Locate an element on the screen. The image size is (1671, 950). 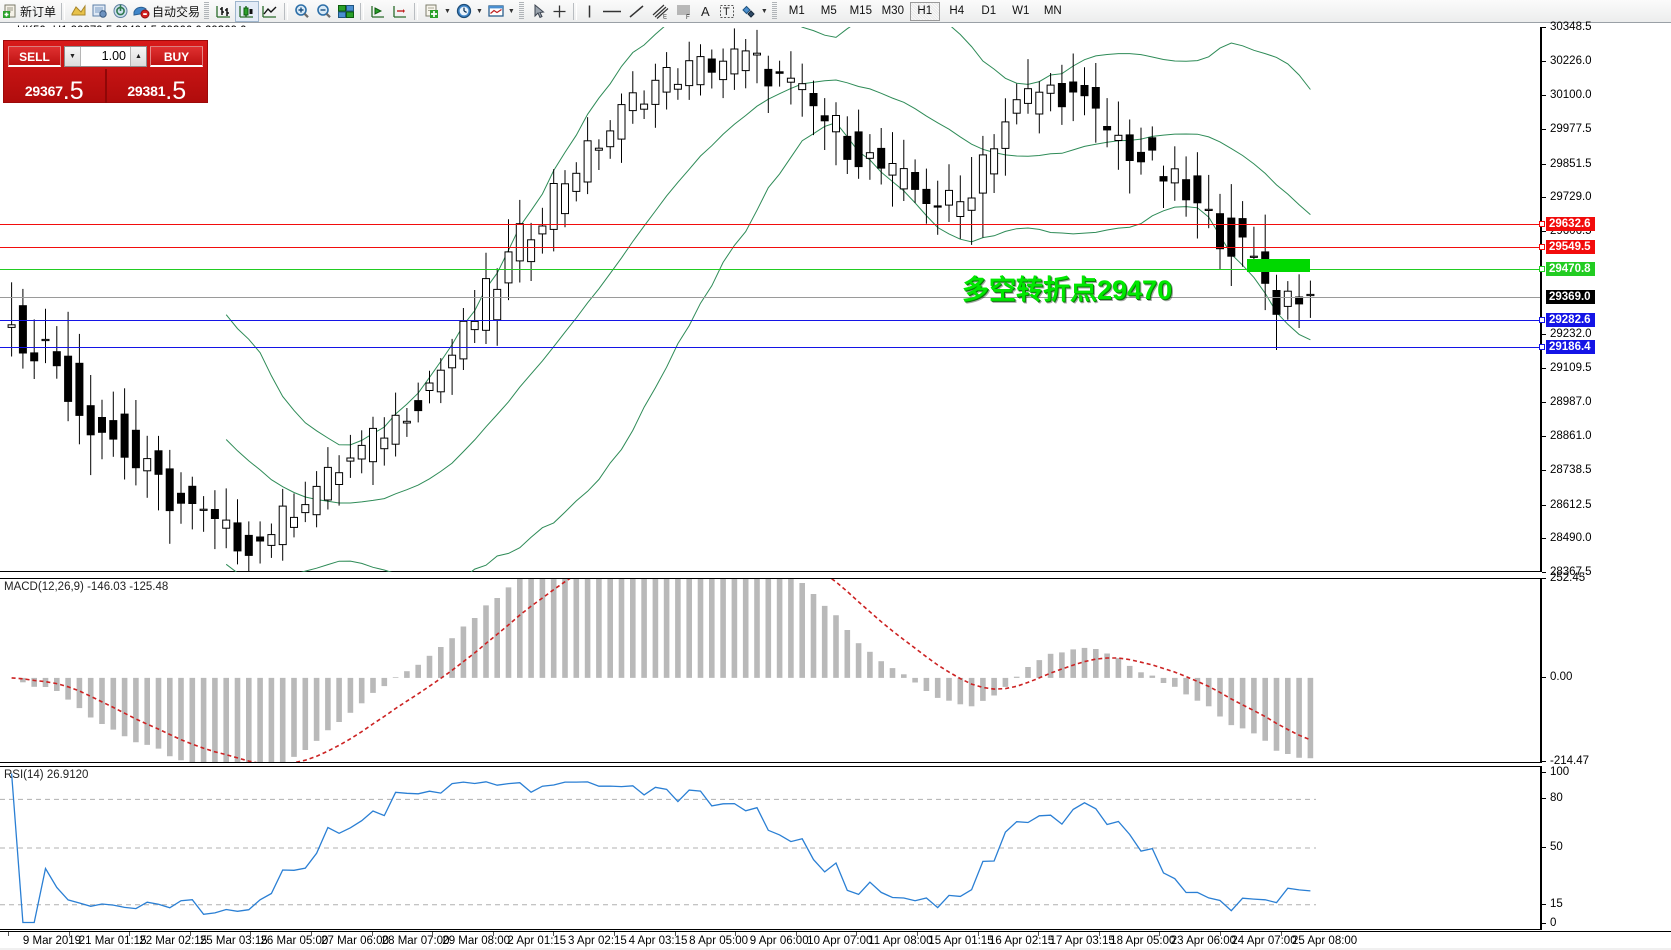
pivot-annotation-text: 多空转折点29470 is located at coordinates (1067, 290).